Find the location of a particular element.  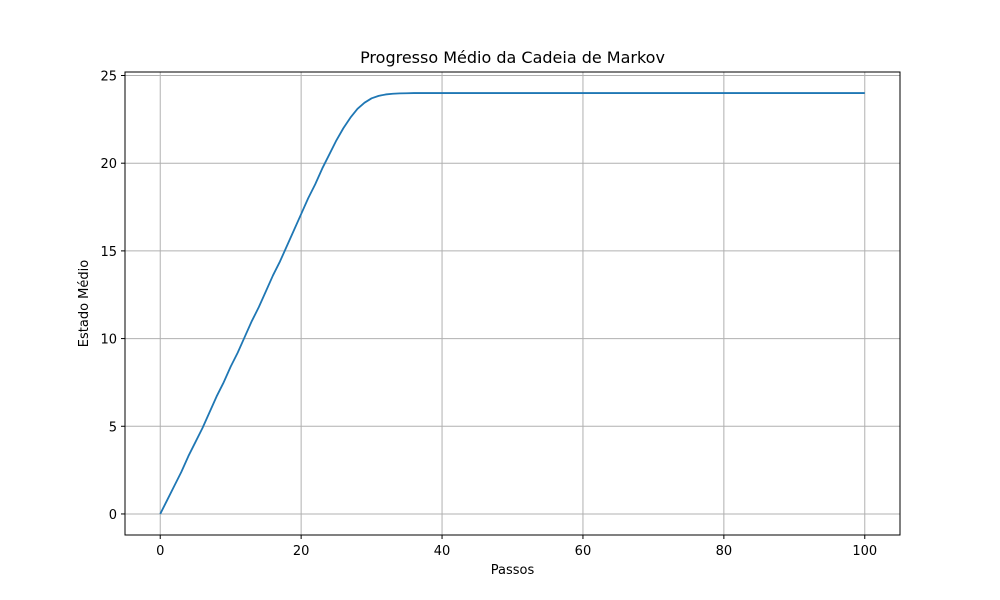

x-tick-label: 0 is located at coordinates (160, 551).